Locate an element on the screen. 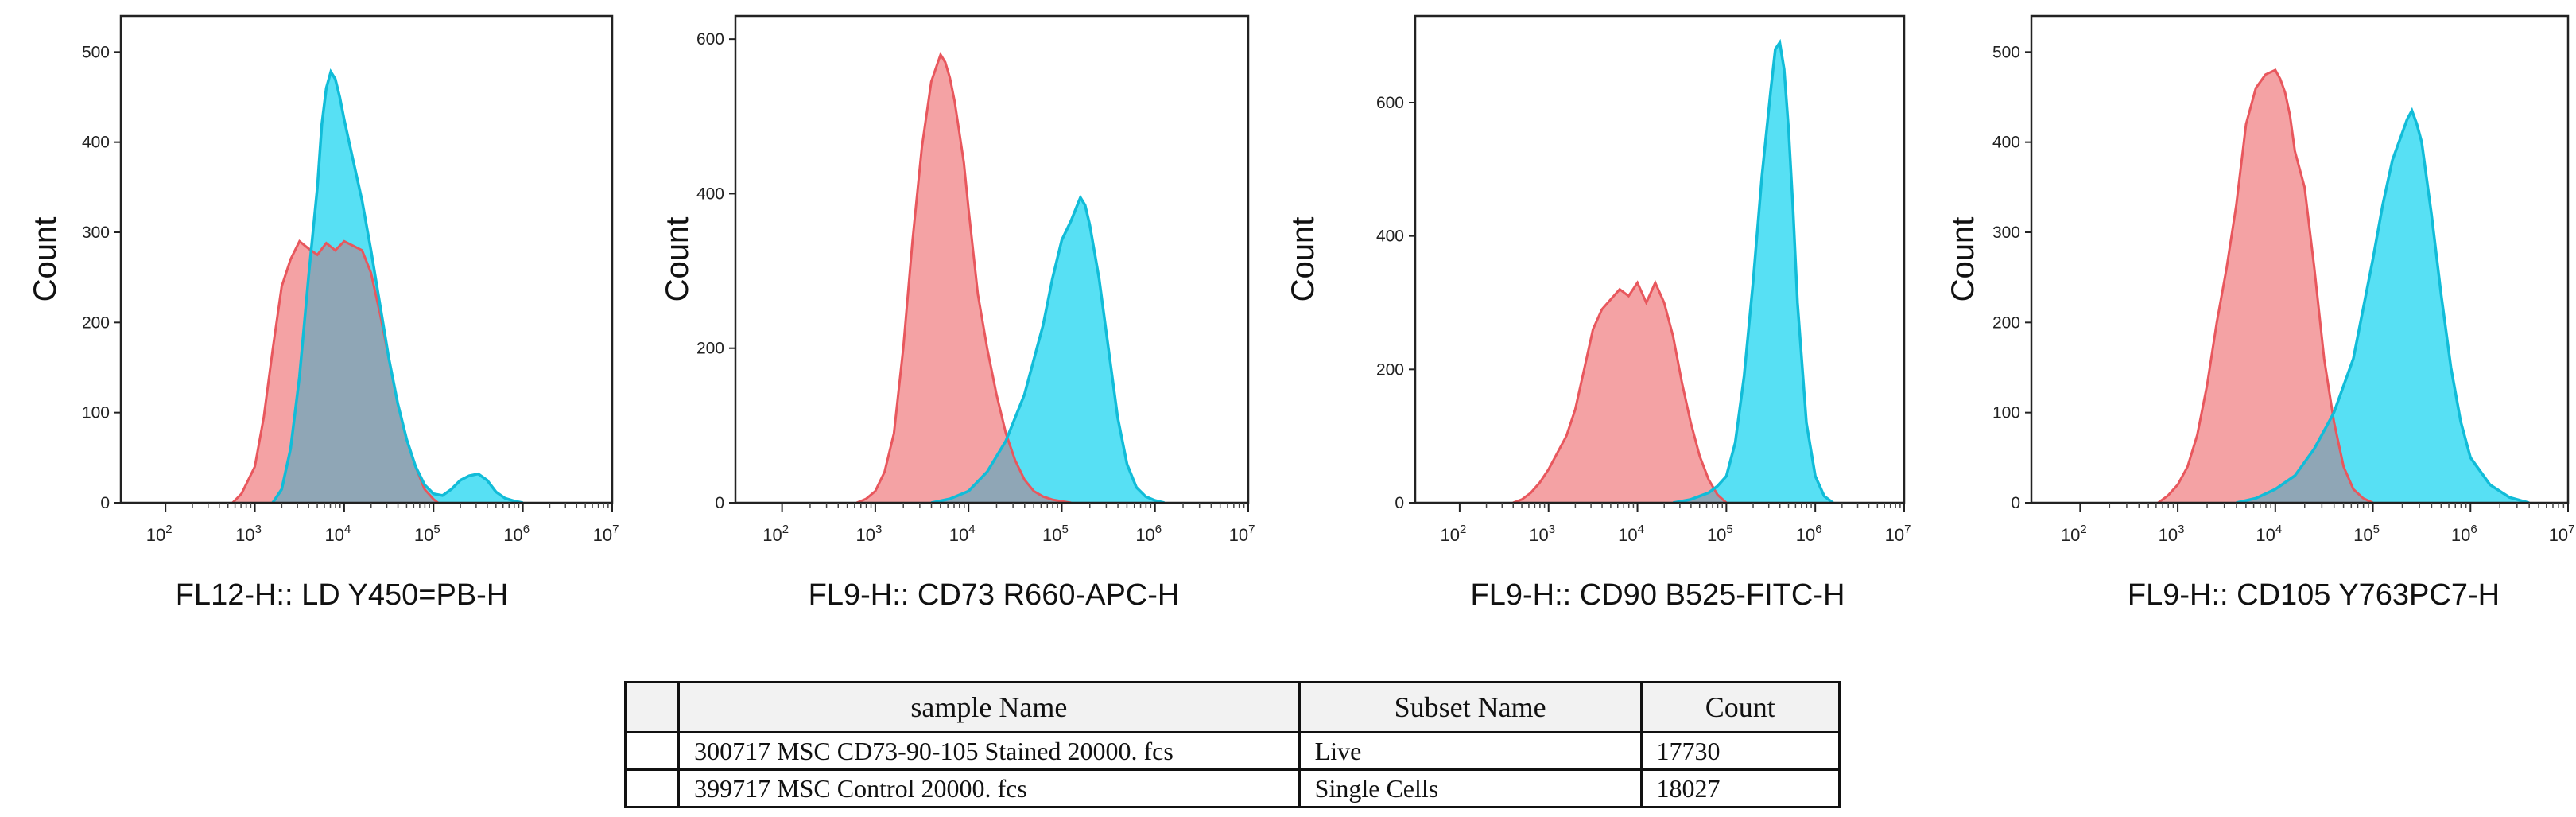 This screenshot has height=817, width=2576. row-subset-name: Single Cells is located at coordinates (1470, 788).